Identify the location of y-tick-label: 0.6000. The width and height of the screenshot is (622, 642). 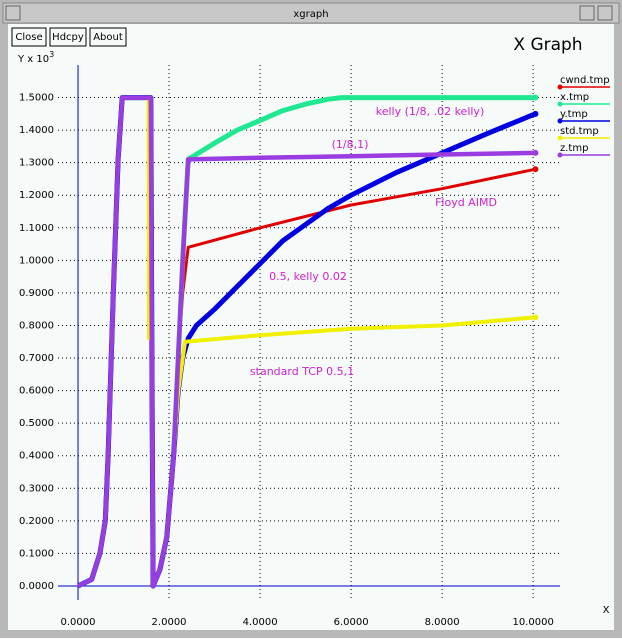
(36, 391).